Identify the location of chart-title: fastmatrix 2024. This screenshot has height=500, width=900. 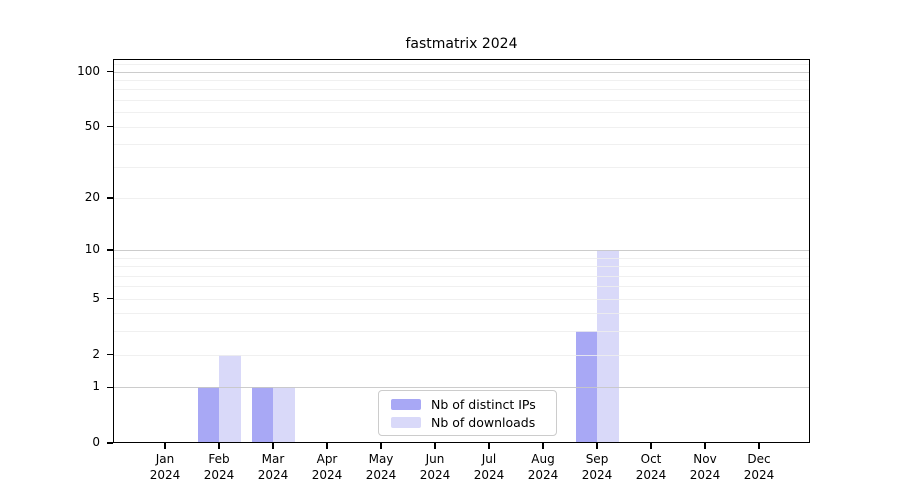
(461, 44).